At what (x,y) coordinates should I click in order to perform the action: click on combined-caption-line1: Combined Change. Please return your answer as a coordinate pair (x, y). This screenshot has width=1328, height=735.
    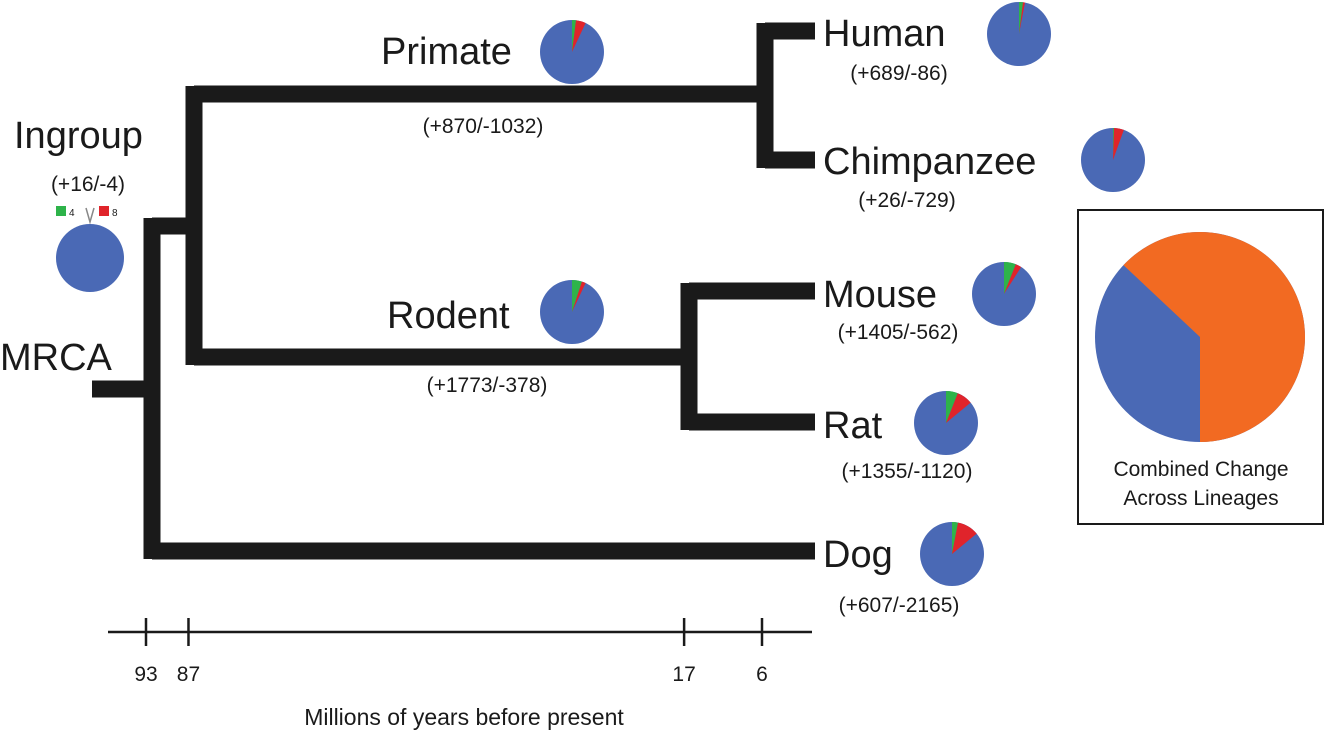
    Looking at the image, I should click on (1200, 469).